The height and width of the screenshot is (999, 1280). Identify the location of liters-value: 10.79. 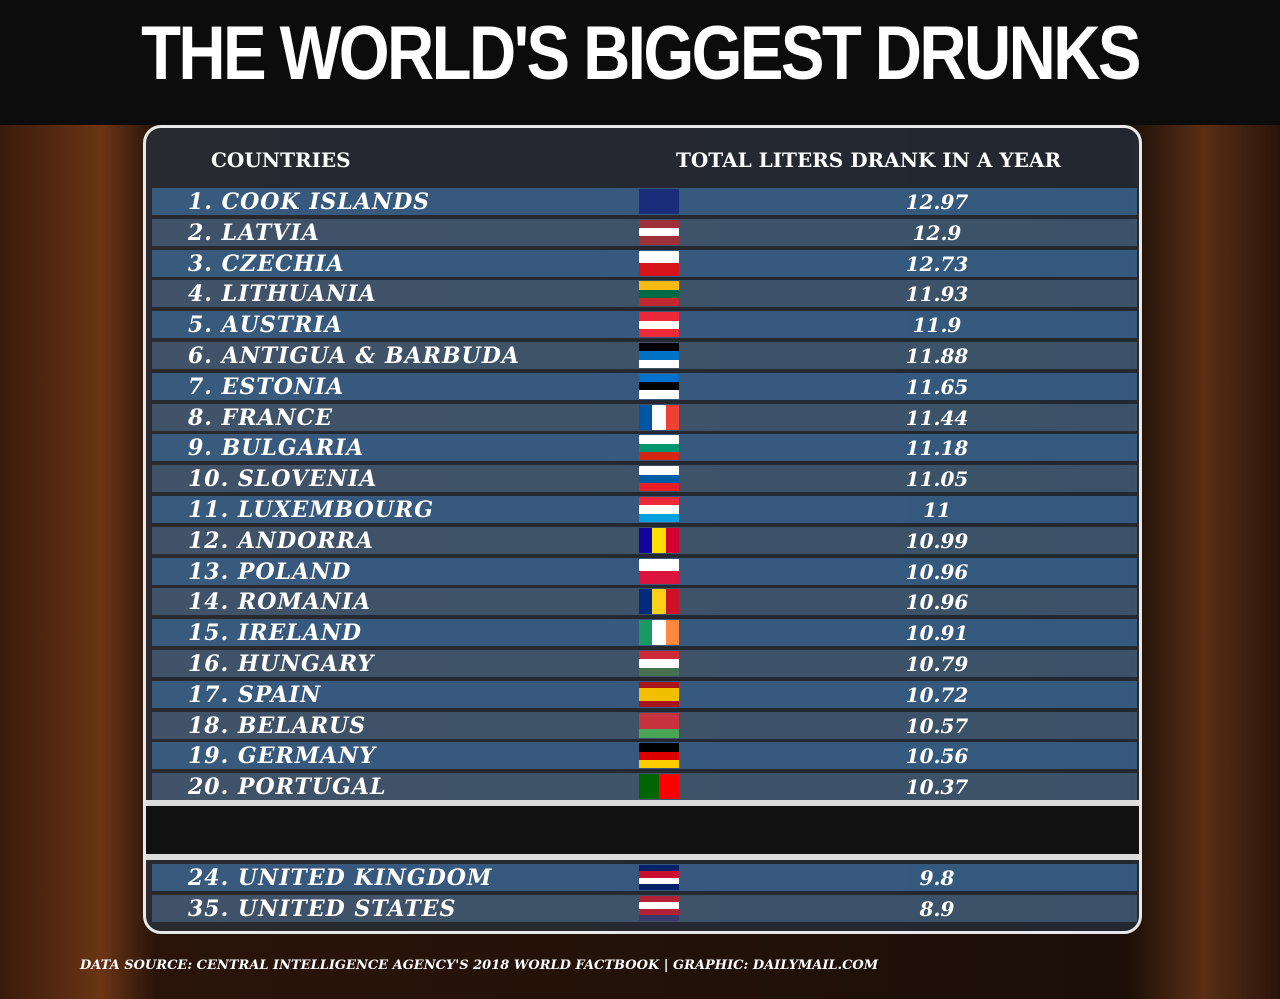
(937, 664).